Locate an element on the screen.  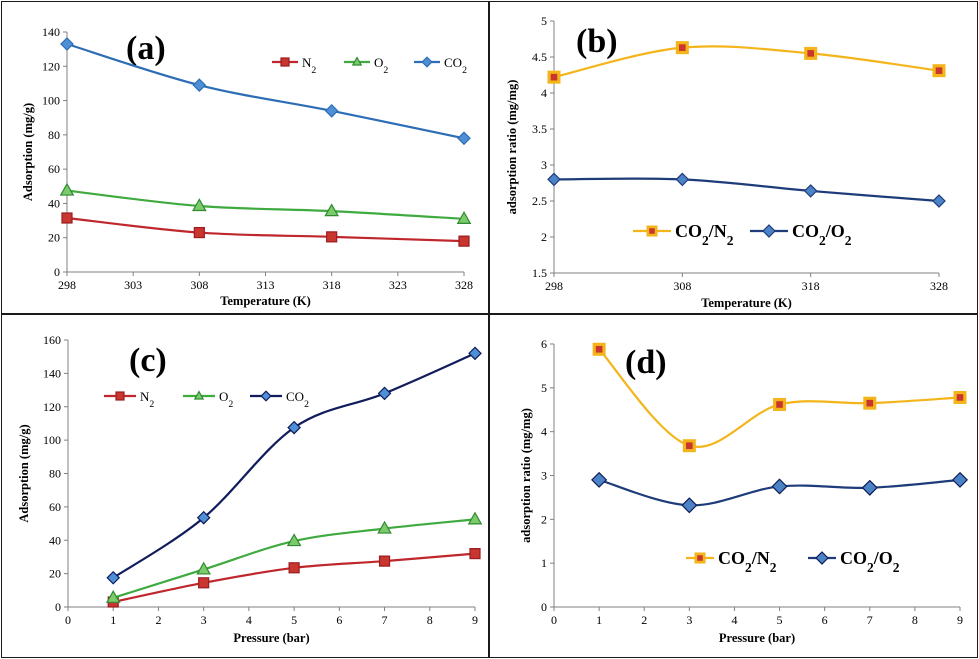
y-tick-label: 80 is located at coordinates (55, 474).